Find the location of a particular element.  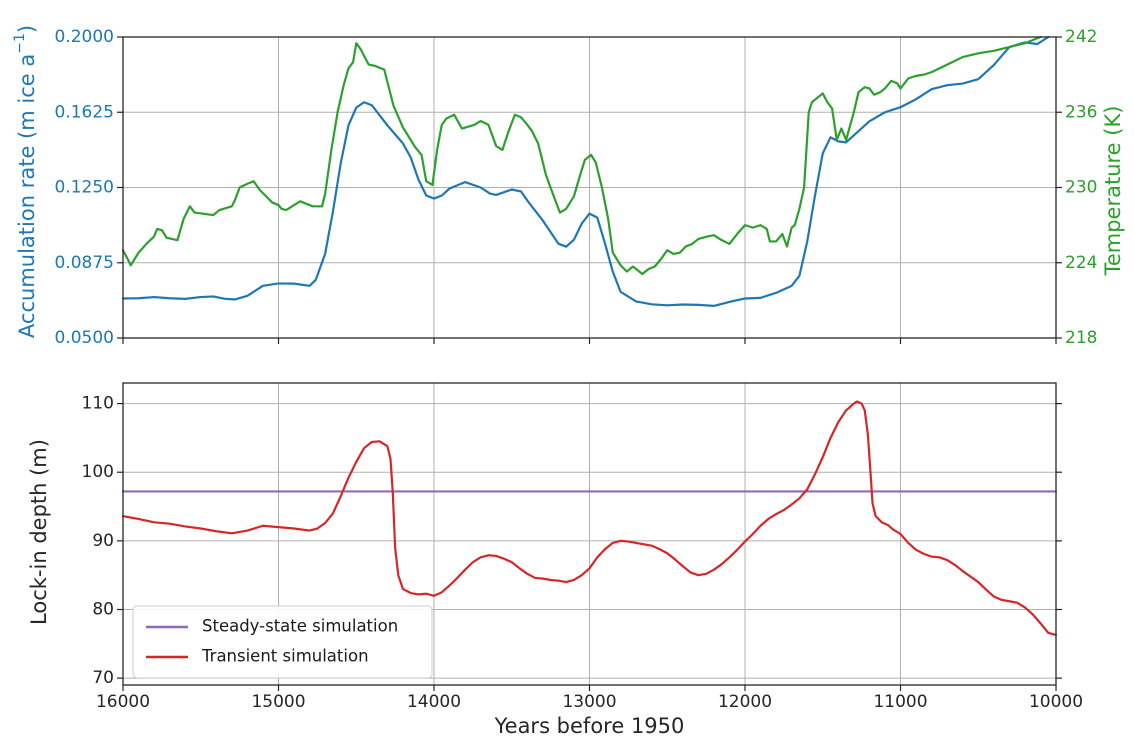

lock-in-tick-label: 90 is located at coordinates (103, 541).